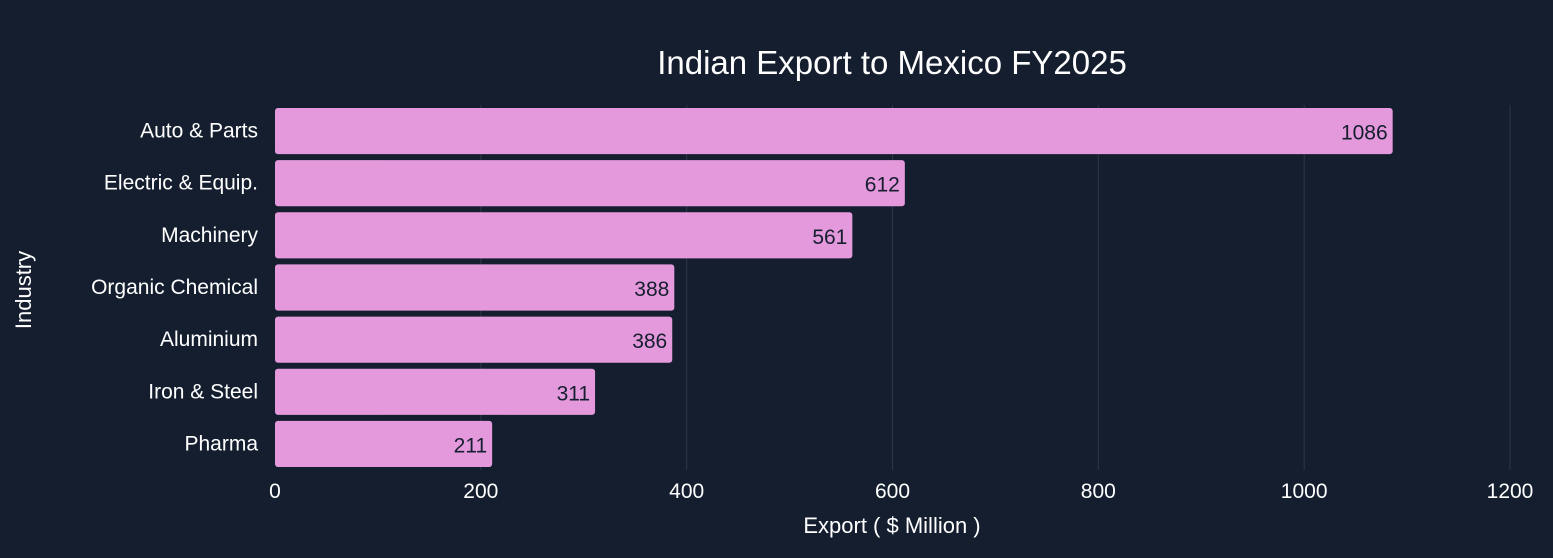 This screenshot has height=558, width=1553. I want to click on y-tick-label: Electric & Equip., so click(181, 183).